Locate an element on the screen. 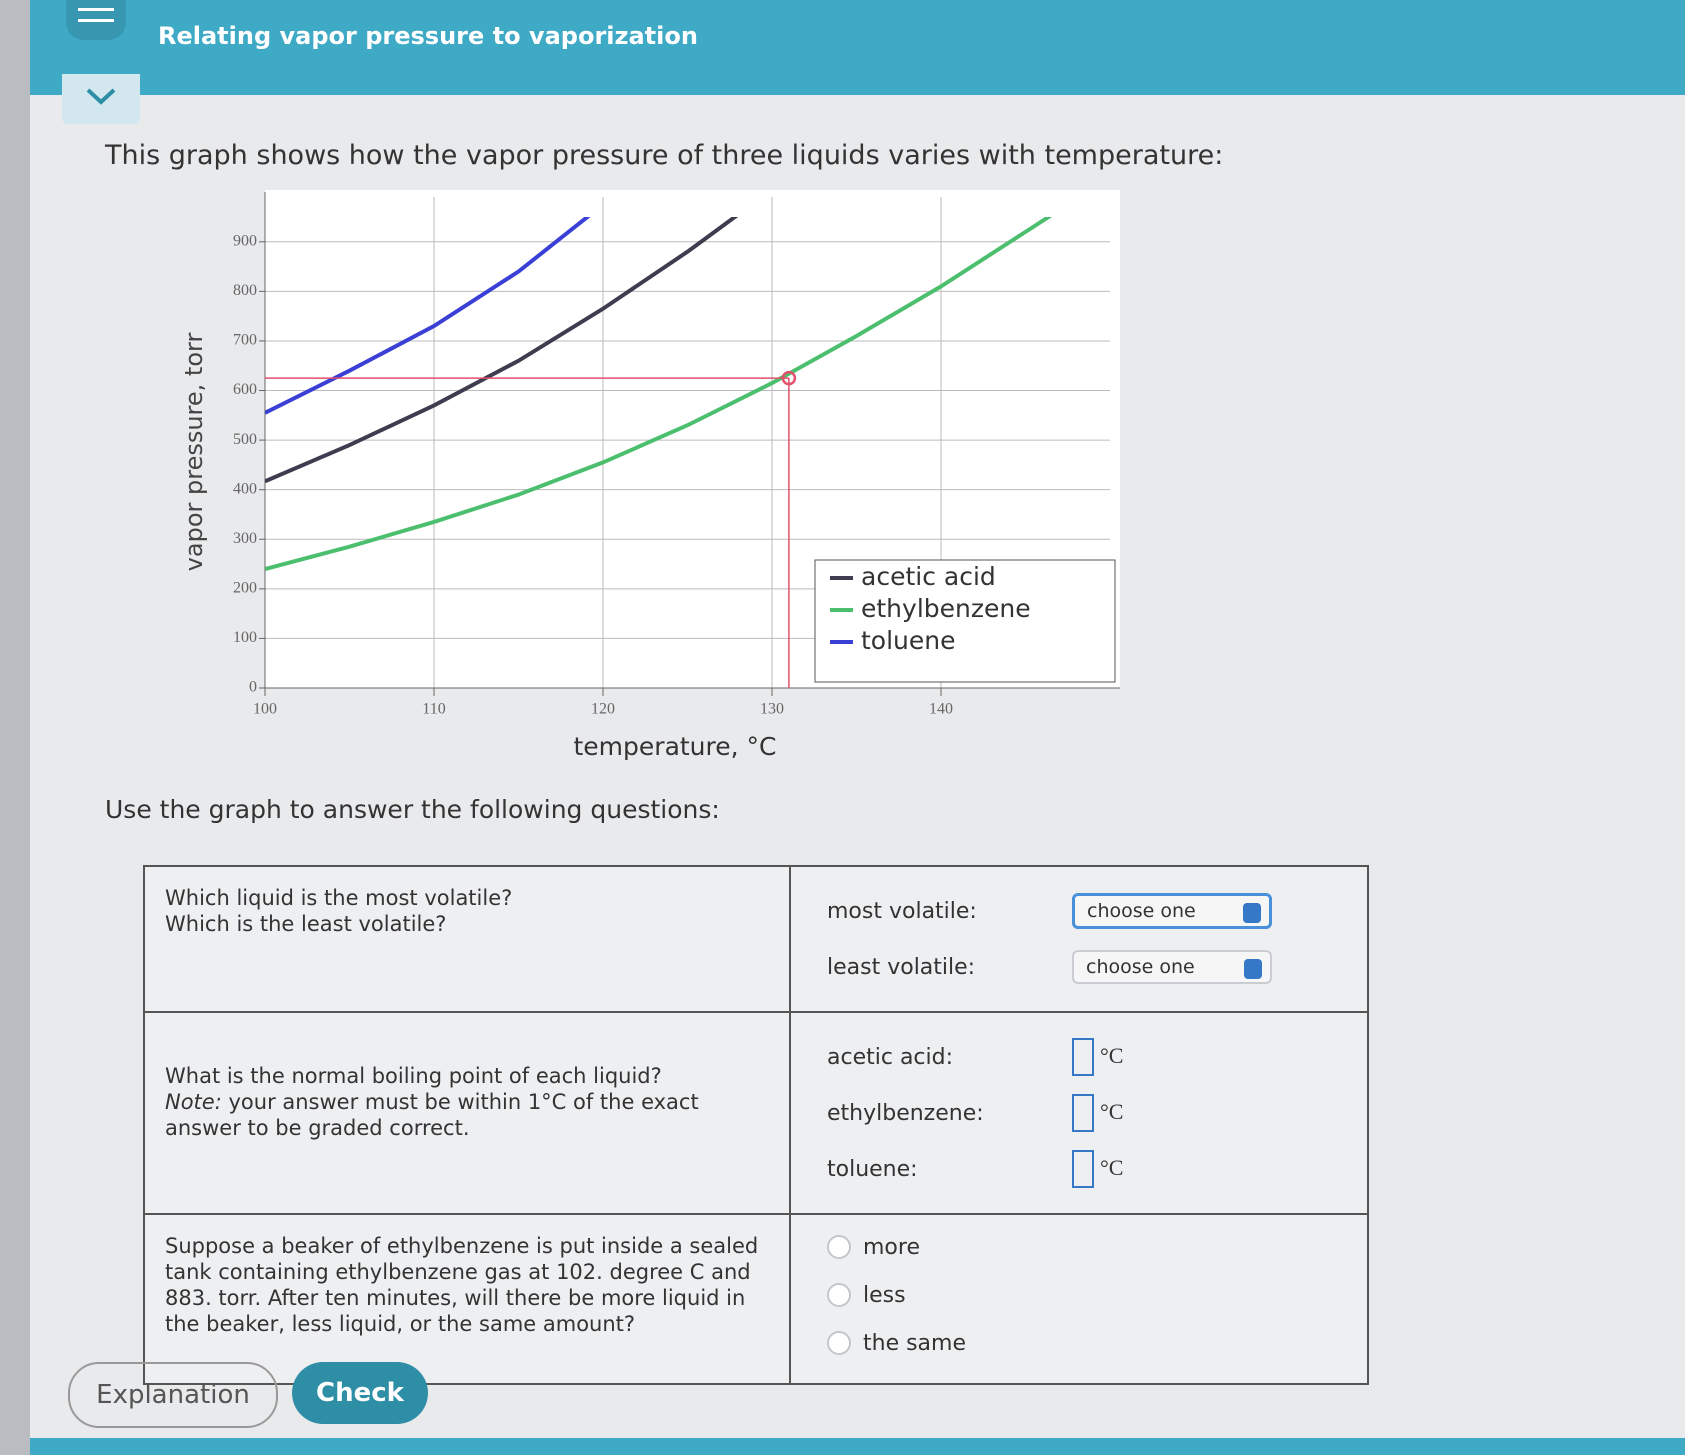 Image resolution: width=1685 pixels, height=1455 pixels. page-title: Relating vapor pressure to vaporization is located at coordinates (428, 36).